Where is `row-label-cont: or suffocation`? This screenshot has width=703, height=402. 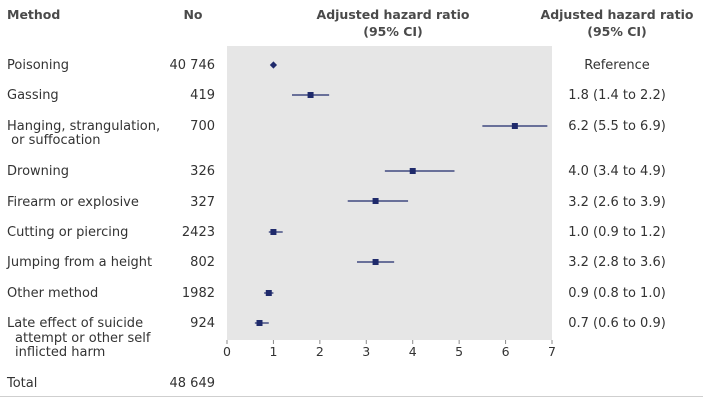 row-label-cont: or suffocation is located at coordinates (54, 140).